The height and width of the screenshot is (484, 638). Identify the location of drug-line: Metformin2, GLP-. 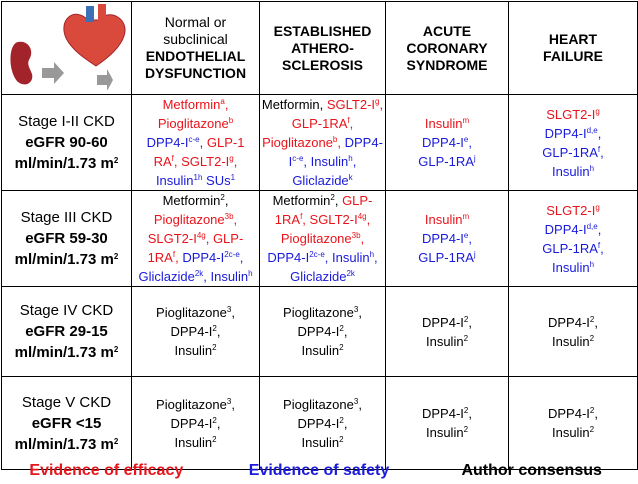
(322, 200).